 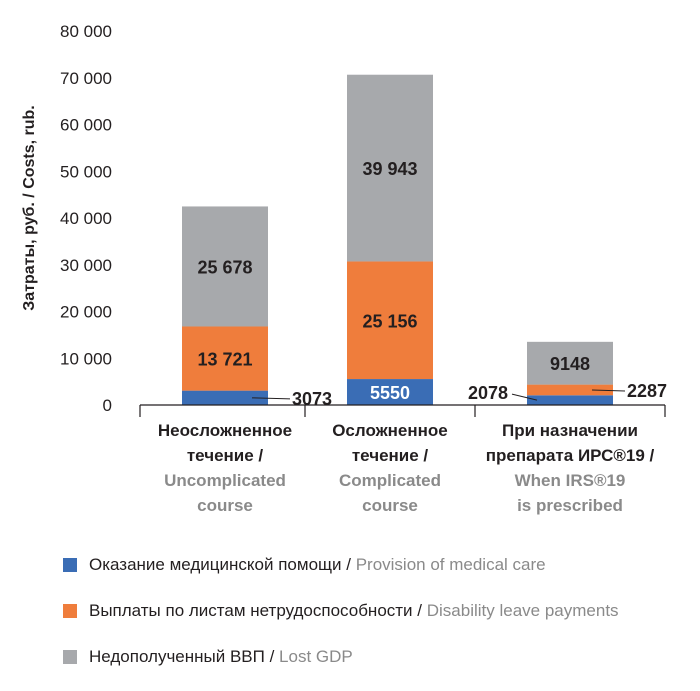 I want to click on legend-swatch-lost-gdp, so click(x=70, y=657).